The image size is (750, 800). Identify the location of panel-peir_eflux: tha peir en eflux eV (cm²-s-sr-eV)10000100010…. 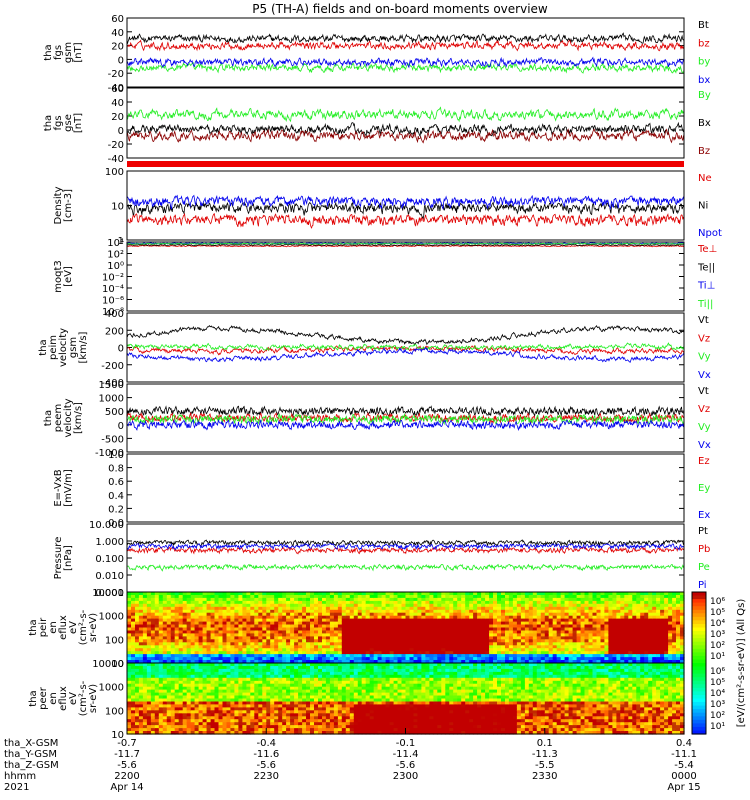
(356, 629).